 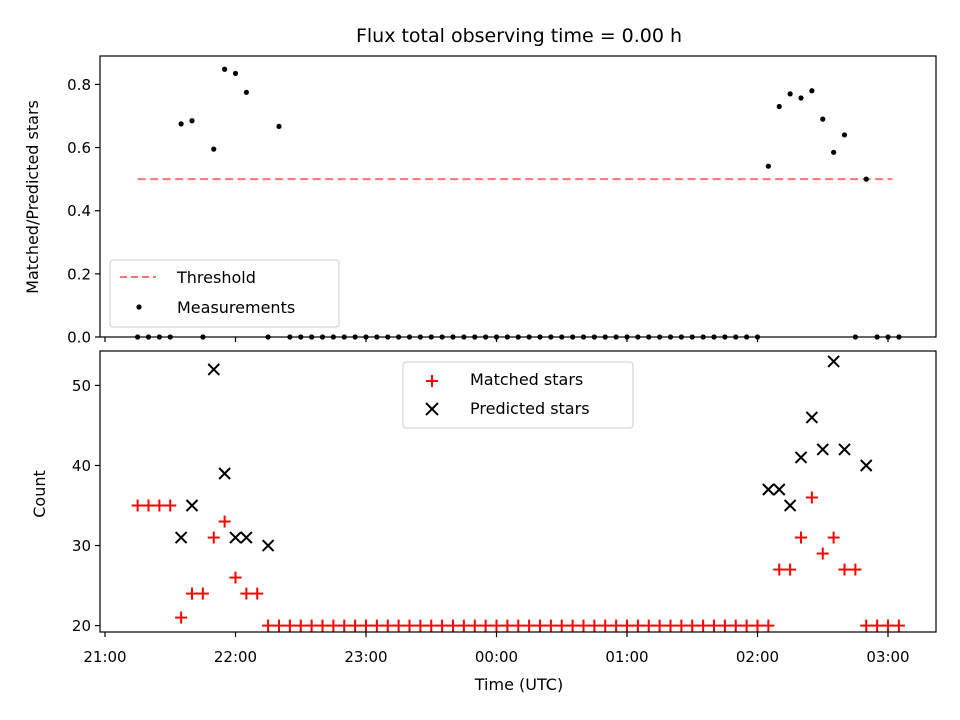 I want to click on y-tick-label: 0.8, so click(x=79, y=85).